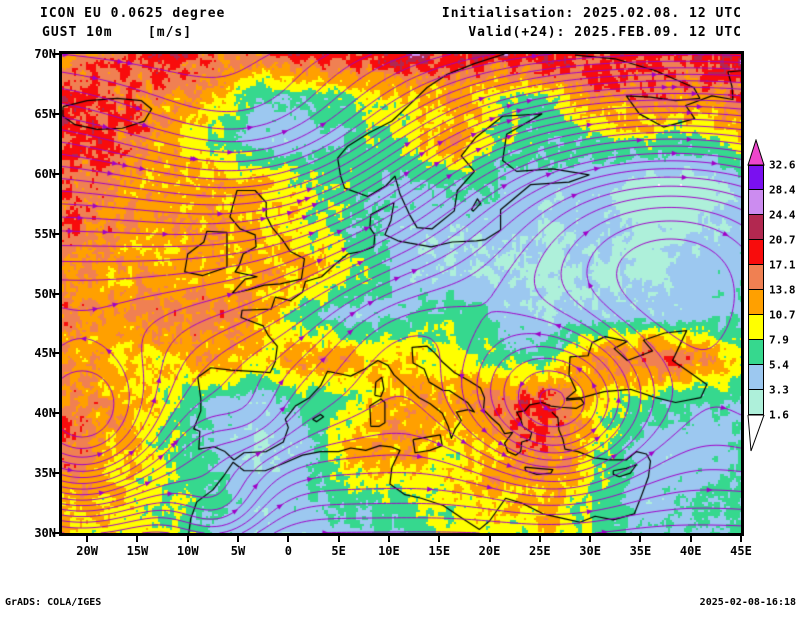 The height and width of the screenshot is (618, 800). What do you see at coordinates (782, 290) in the screenshot?
I see `legend-tick-label: 13.8` at bounding box center [782, 290].